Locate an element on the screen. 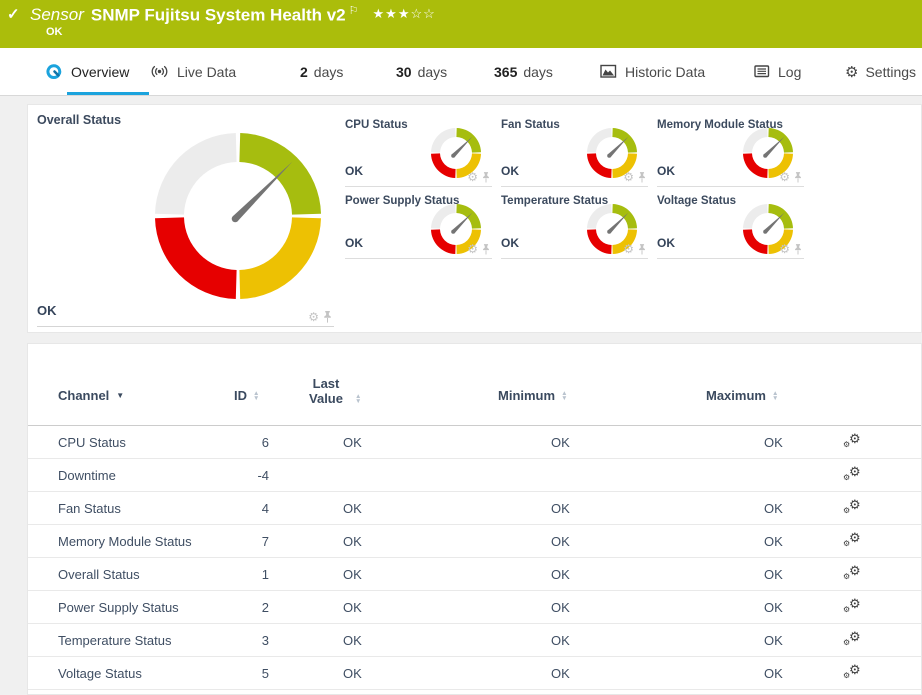 The height and width of the screenshot is (695, 922). column-header-id: ID ▲ ▼ is located at coordinates (247, 395).